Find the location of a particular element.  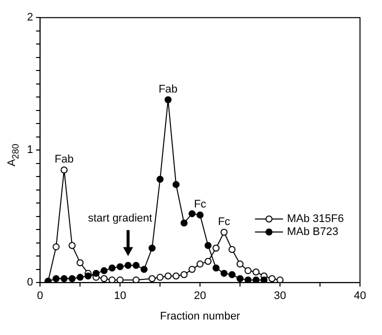

x-tick-label: 40 is located at coordinates (360, 296).